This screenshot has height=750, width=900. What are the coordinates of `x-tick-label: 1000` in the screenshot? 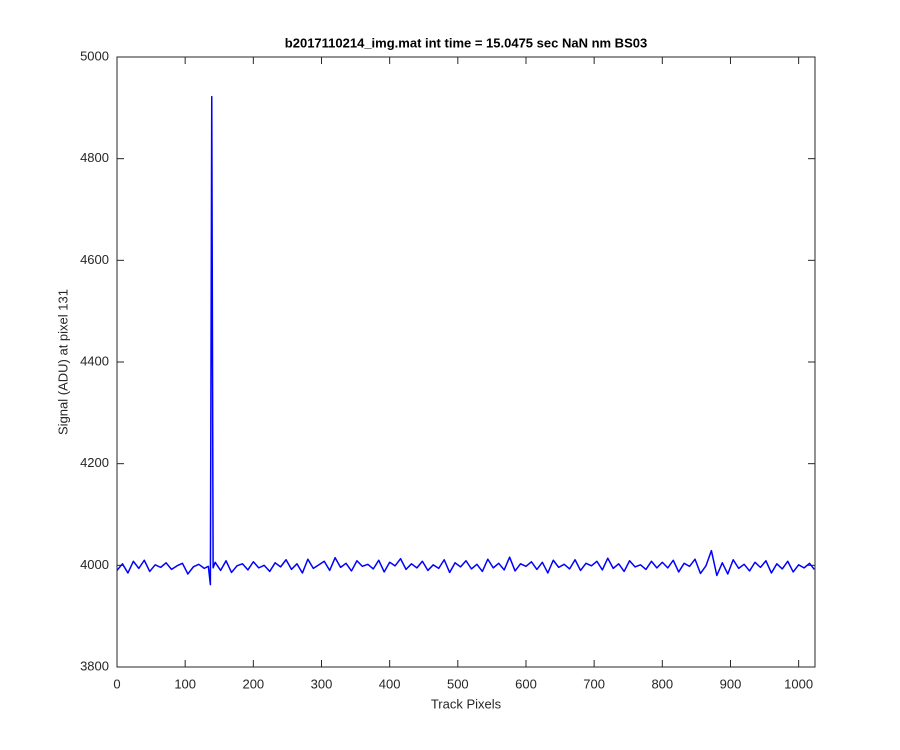 It's located at (798, 683).